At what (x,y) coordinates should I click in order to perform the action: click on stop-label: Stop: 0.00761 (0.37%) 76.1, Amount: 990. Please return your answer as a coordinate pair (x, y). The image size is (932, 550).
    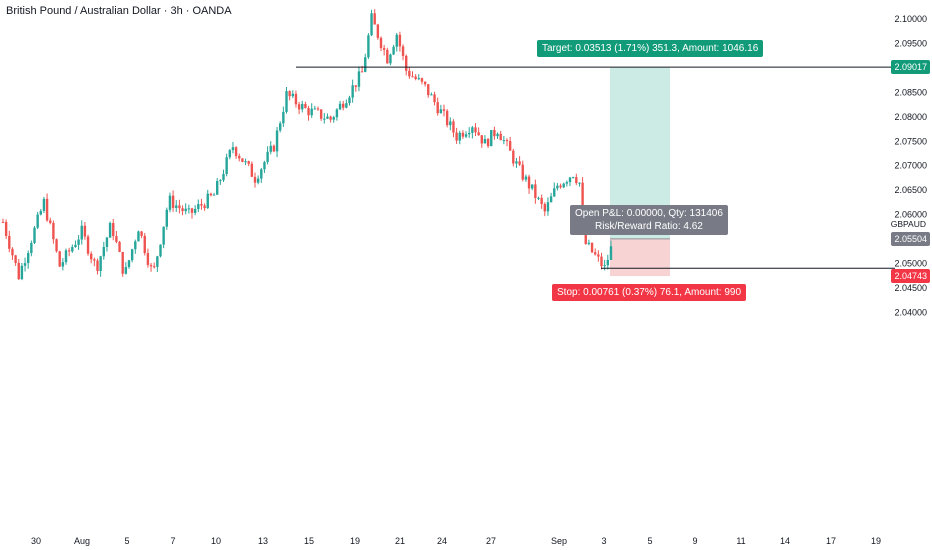
    Looking at the image, I should click on (649, 293).